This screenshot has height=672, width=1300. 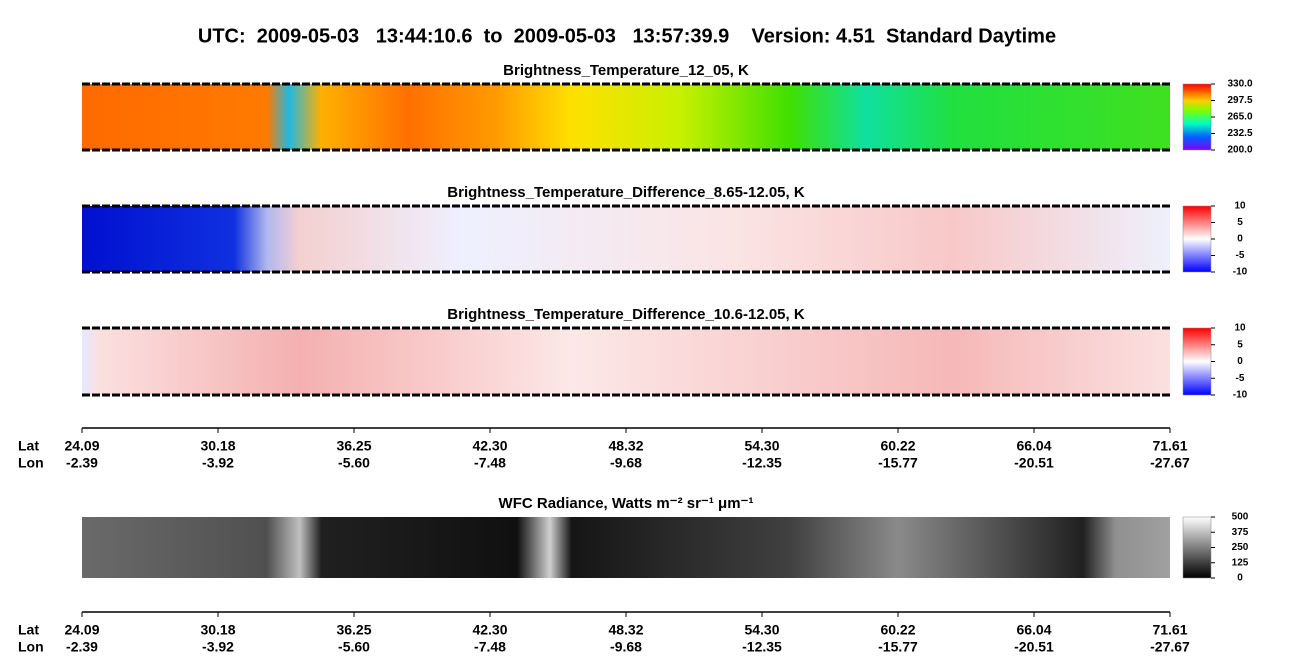 What do you see at coordinates (1240, 562) in the screenshot?
I see `colorbar-tick-label: 125` at bounding box center [1240, 562].